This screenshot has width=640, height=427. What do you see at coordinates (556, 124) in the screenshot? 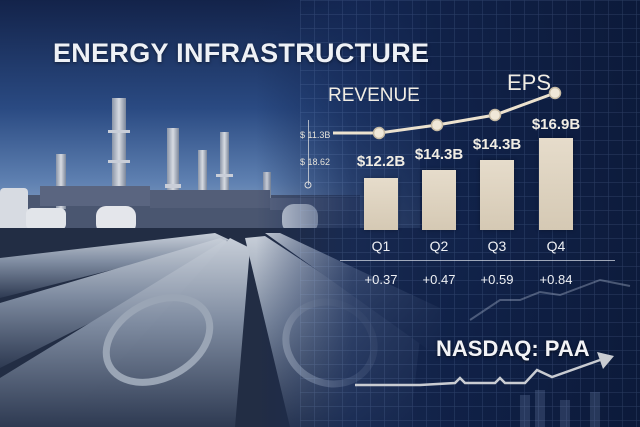
I see `bar-value-q4: $16.9B` at bounding box center [556, 124].